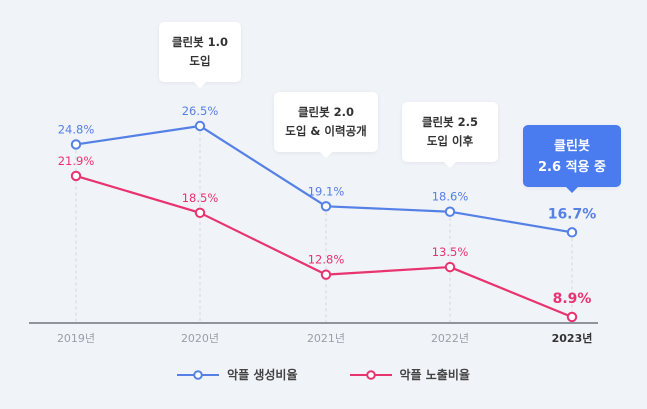  I want to click on annotation-text: 2.6 적용 중, so click(572, 167).